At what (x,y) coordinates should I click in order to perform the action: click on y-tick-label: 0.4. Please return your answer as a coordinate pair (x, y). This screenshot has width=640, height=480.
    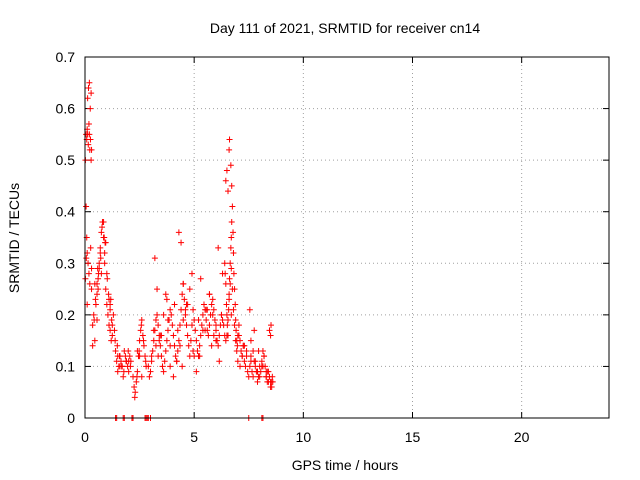
    Looking at the image, I should click on (66, 212).